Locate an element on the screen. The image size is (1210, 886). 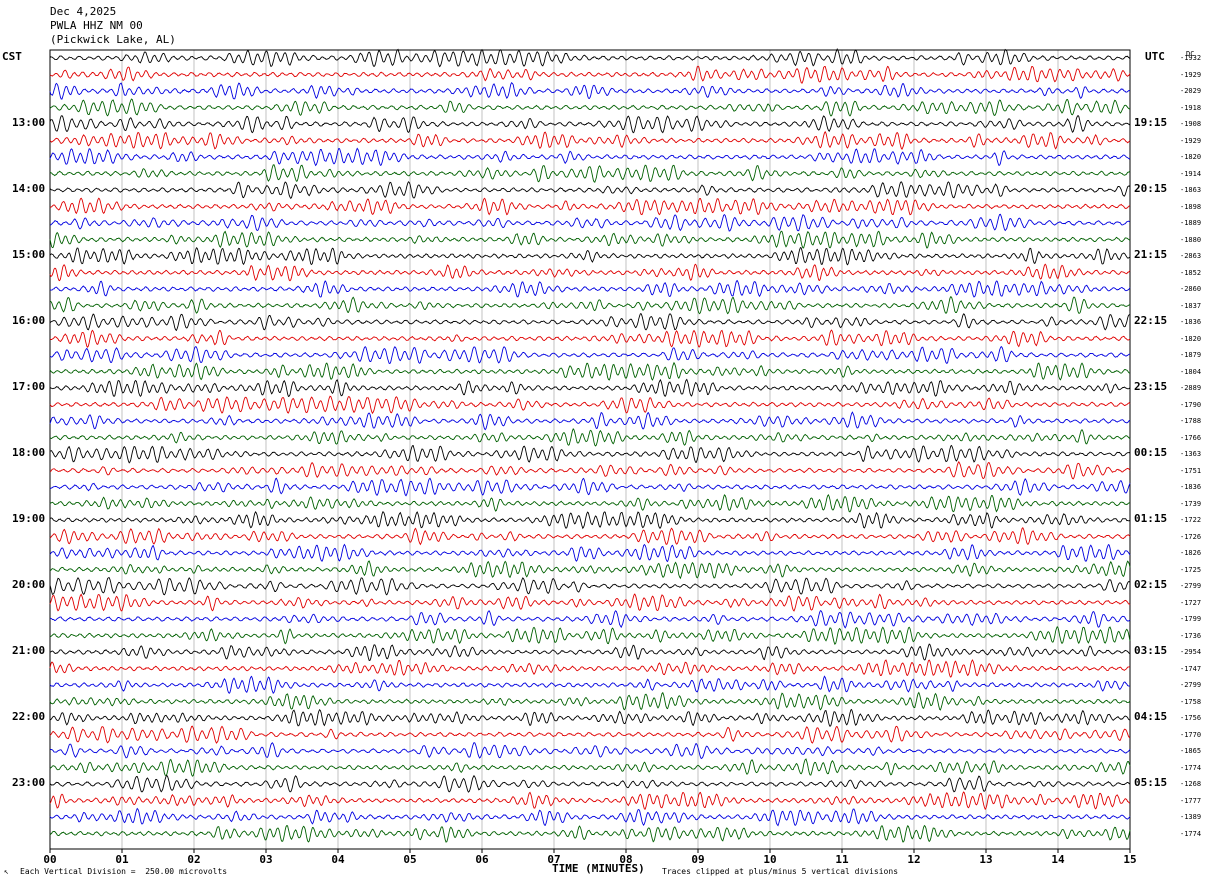
utc-hour-label: 22:15 is located at coordinates (1151, 320).